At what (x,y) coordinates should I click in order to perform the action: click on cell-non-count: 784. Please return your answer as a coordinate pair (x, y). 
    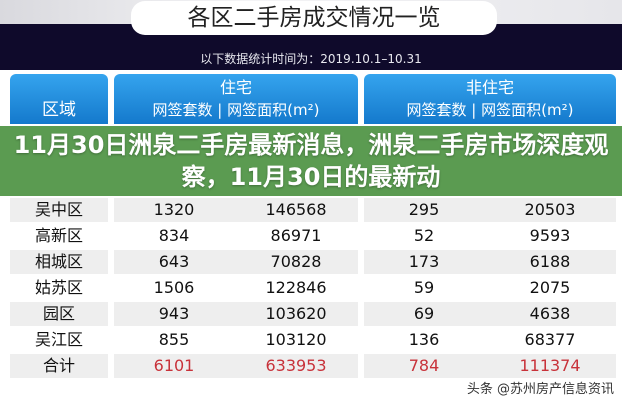
    Looking at the image, I should click on (424, 366).